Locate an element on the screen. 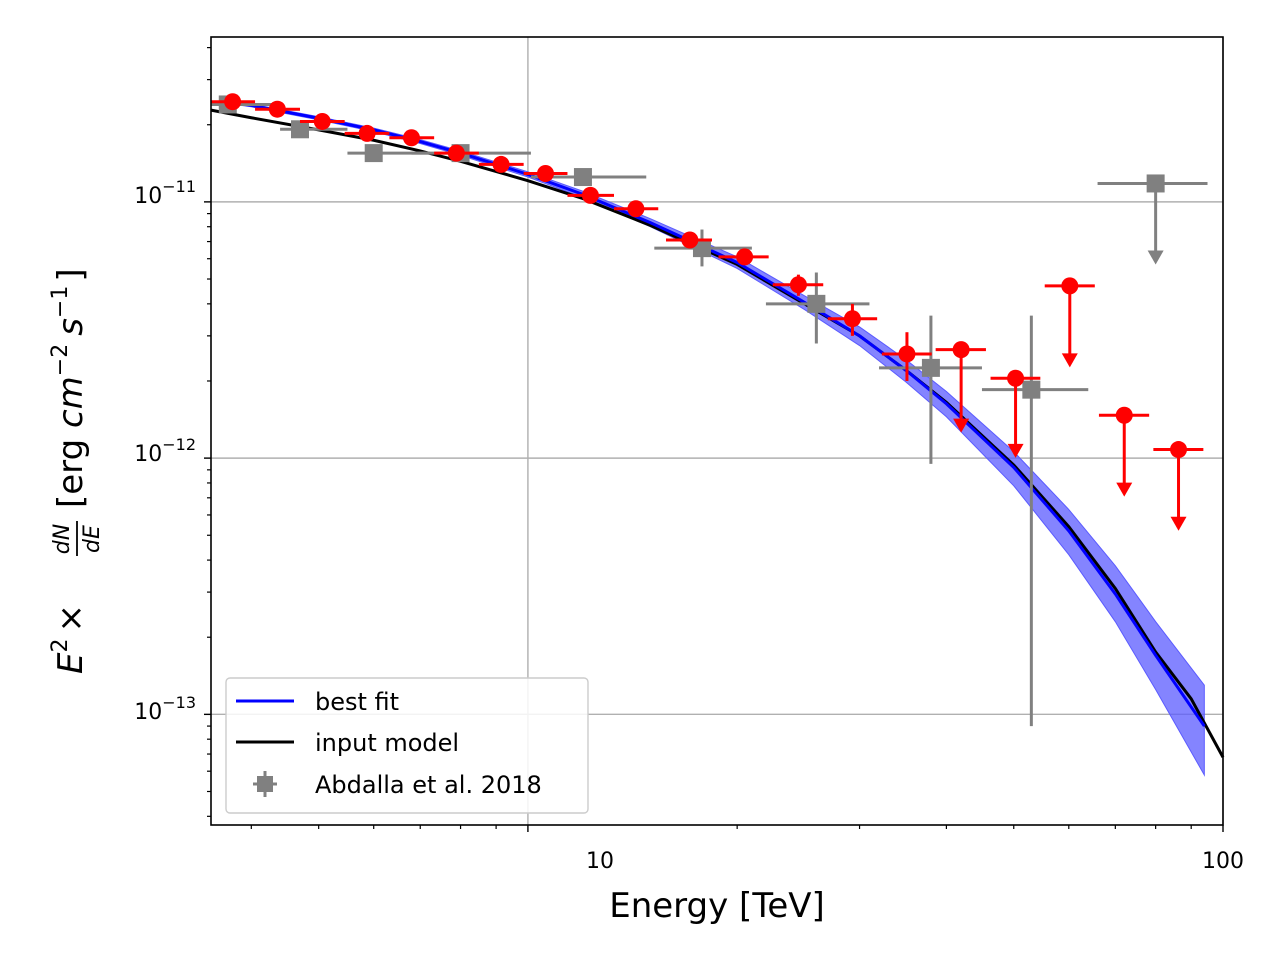 This screenshot has width=1280, height=960. simulated-flux-points-point-1-marker is located at coordinates (277, 109).